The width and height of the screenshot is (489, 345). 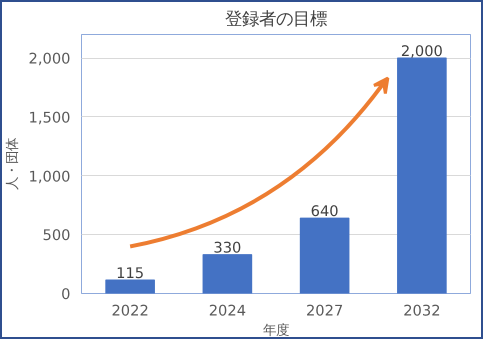 I want to click on x-tick-label: 2027, so click(x=325, y=311).